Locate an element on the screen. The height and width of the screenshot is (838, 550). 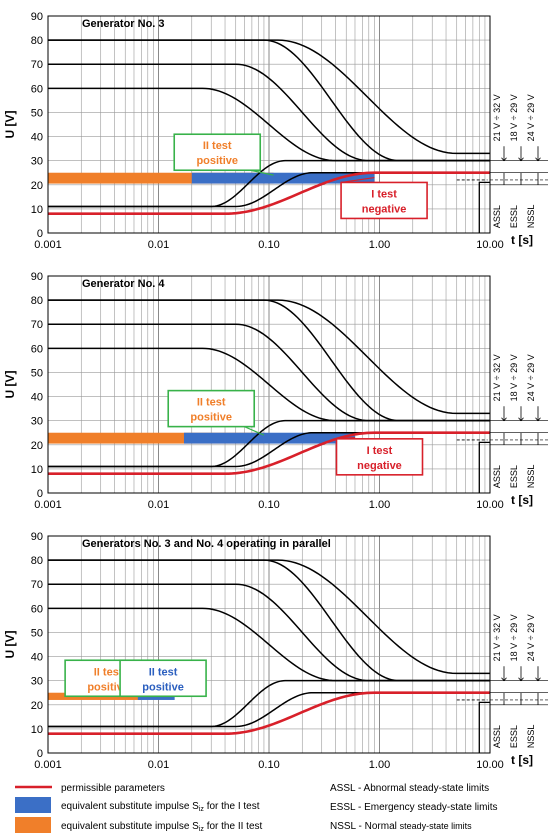
legend-impulse-I-swatch is located at coordinates (33, 805).